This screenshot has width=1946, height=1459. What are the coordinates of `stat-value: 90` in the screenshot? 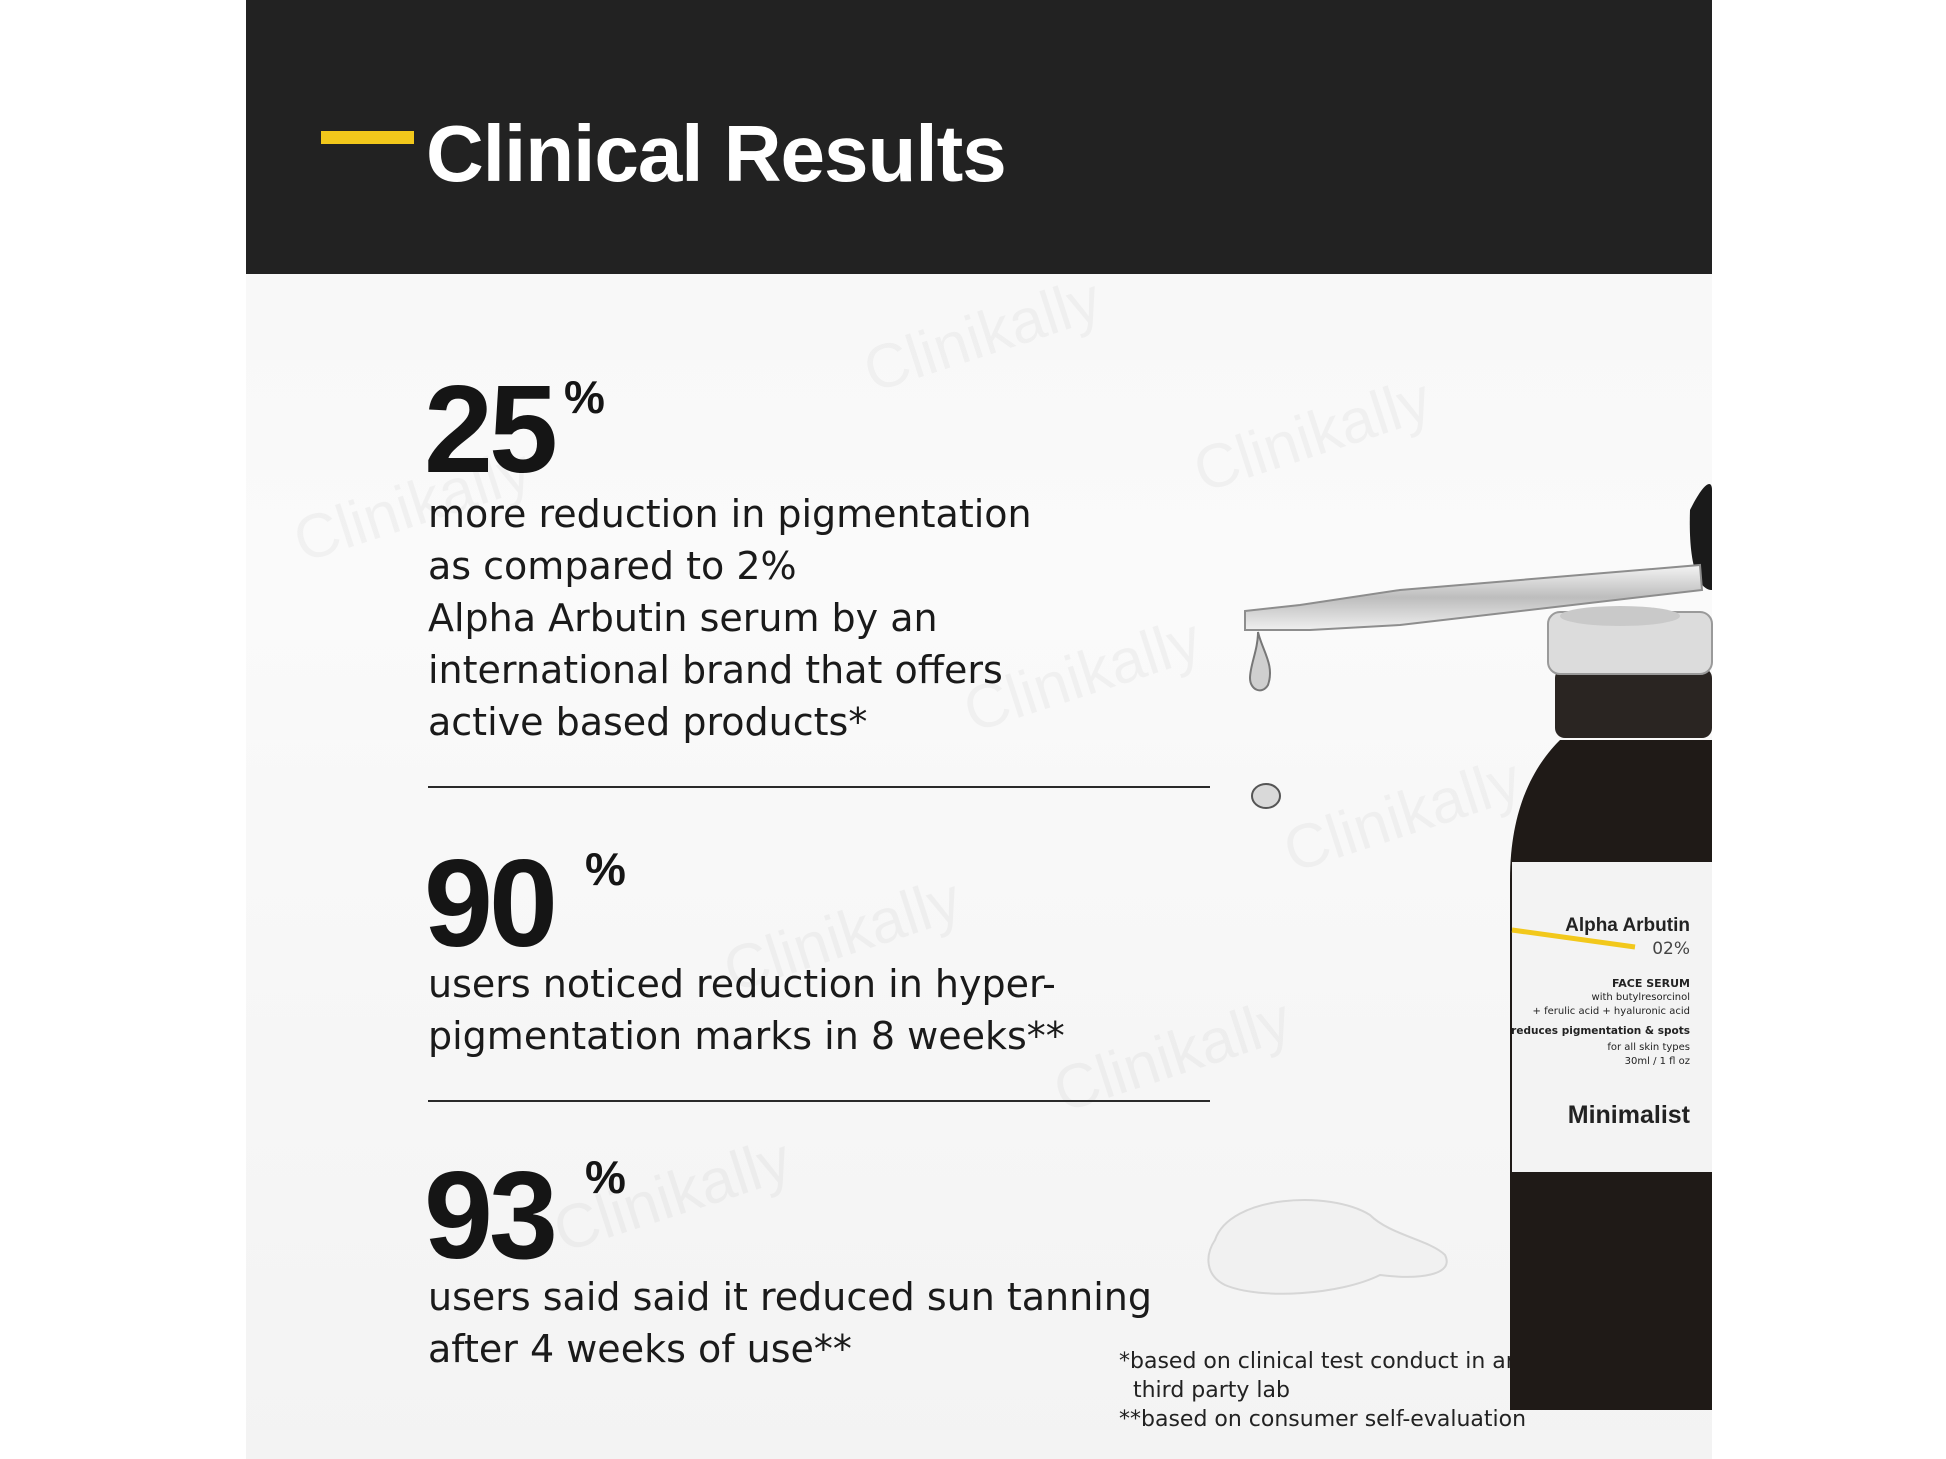 It's located at (491, 904).